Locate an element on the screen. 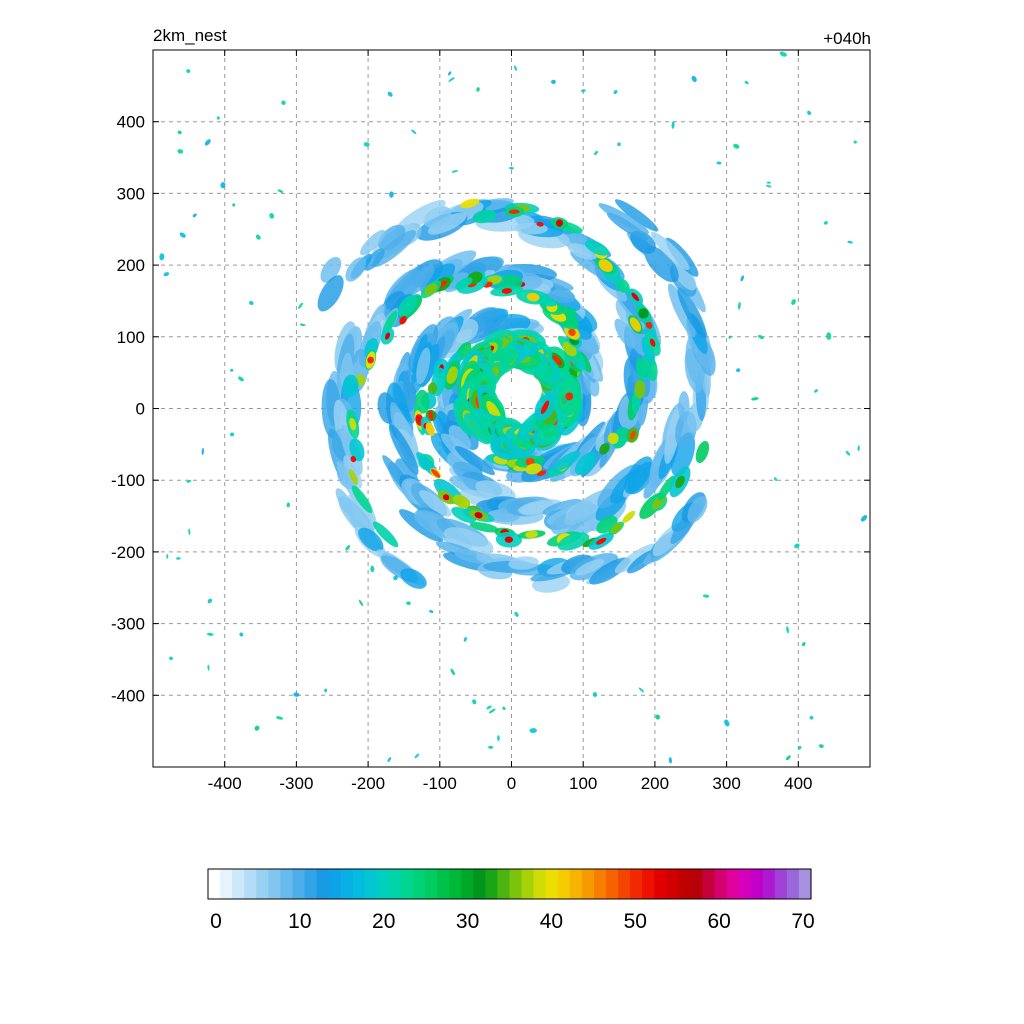 Image resolution: width=1024 pixels, height=1024 pixels. y-tick-label: 400 is located at coordinates (131, 122).